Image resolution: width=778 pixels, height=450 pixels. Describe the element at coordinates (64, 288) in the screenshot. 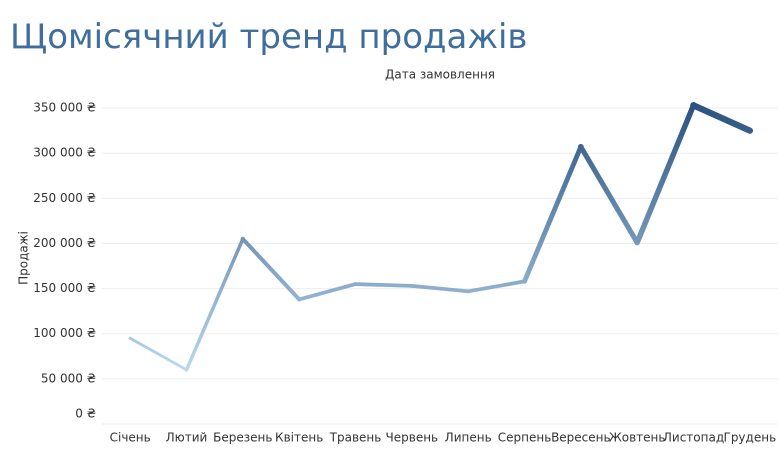

I see `y-tick-label: 150 000 ₴` at that location.